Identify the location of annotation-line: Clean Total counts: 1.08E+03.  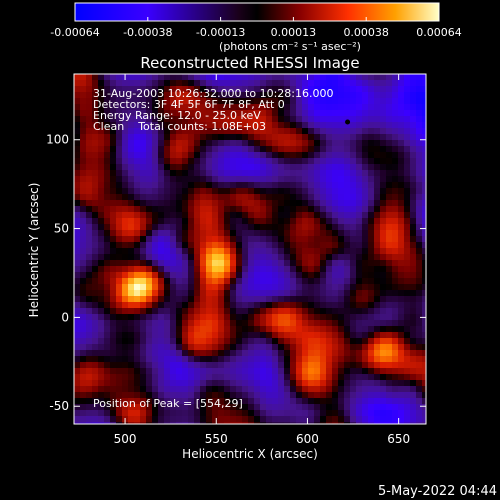
(179, 126).